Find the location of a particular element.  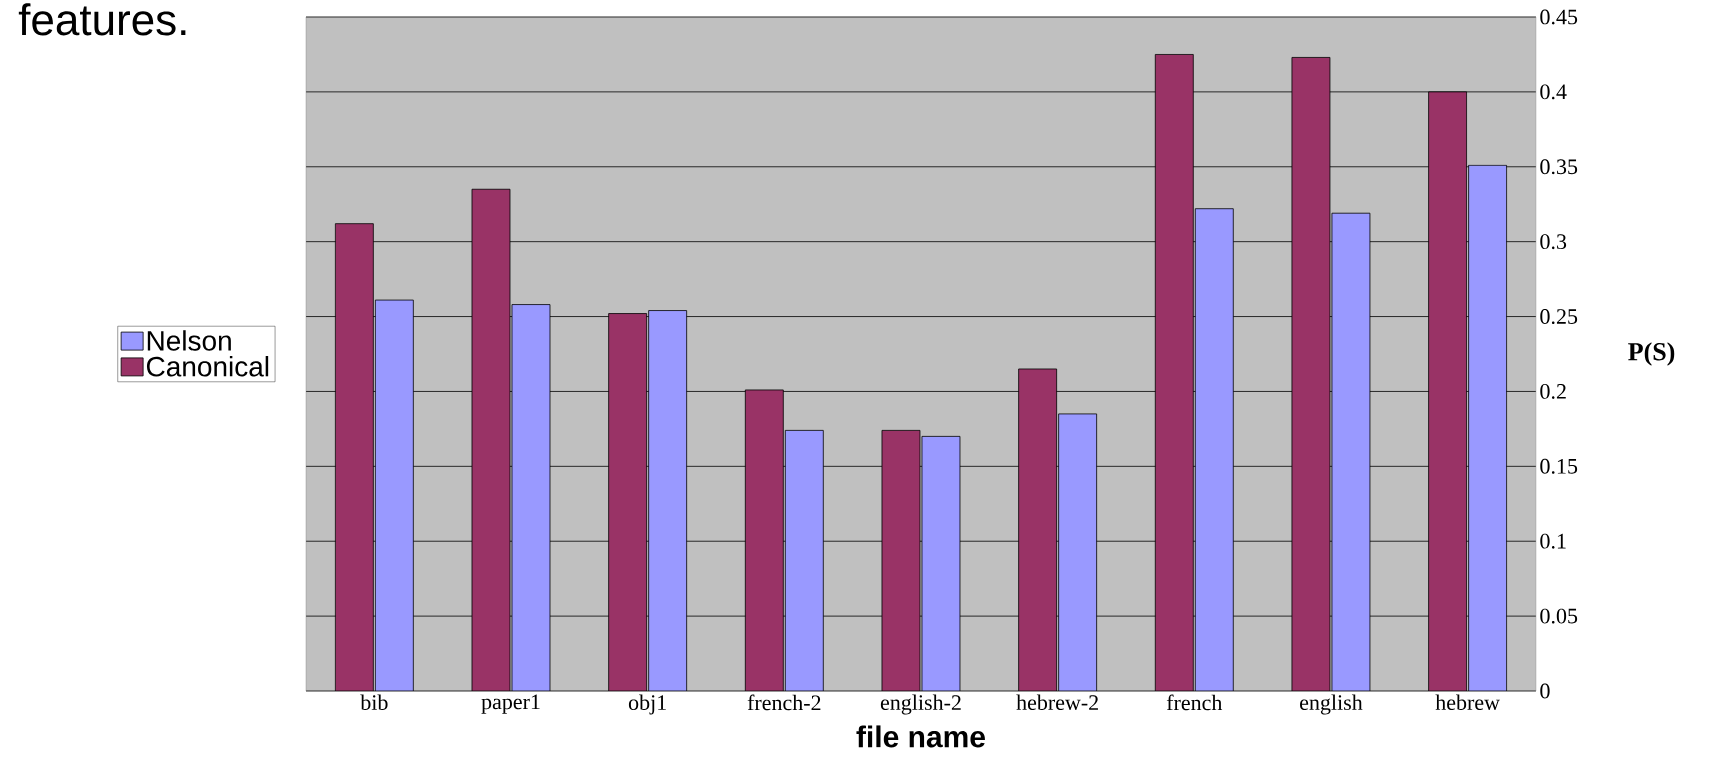

y-tick-label: 0.2 is located at coordinates (1553, 391).